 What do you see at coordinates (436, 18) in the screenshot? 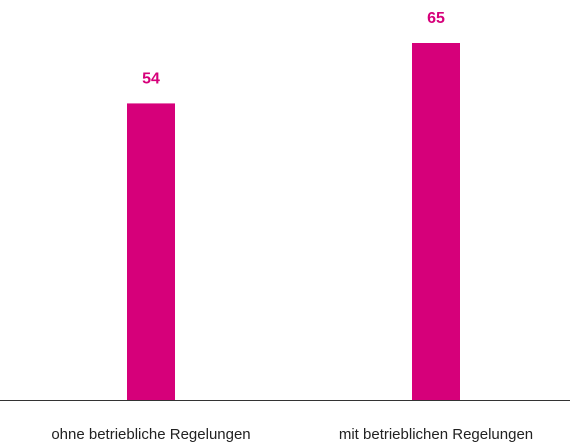
I see `value-label: 65` at bounding box center [436, 18].